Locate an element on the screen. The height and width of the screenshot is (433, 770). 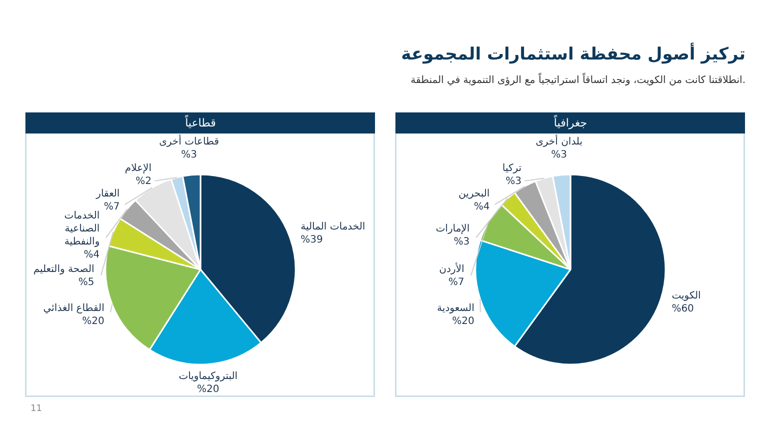
slice-label: الصحة والتعليم is located at coordinates (63, 269).